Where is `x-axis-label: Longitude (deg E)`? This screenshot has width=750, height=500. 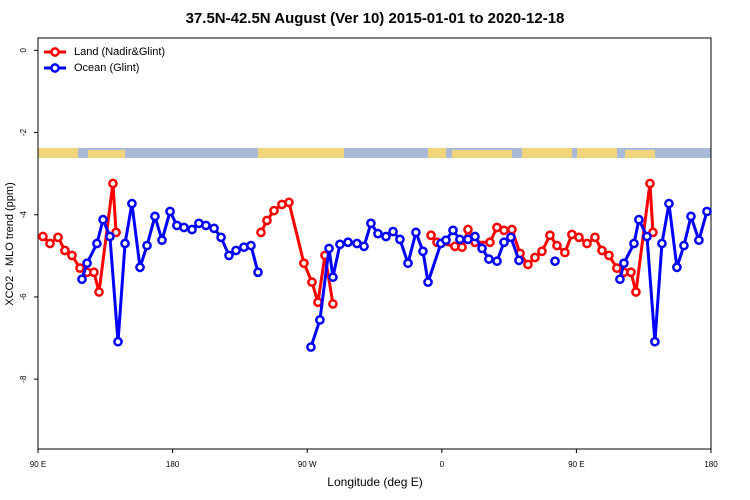
x-axis-label: Longitude (deg E) is located at coordinates (374, 482).